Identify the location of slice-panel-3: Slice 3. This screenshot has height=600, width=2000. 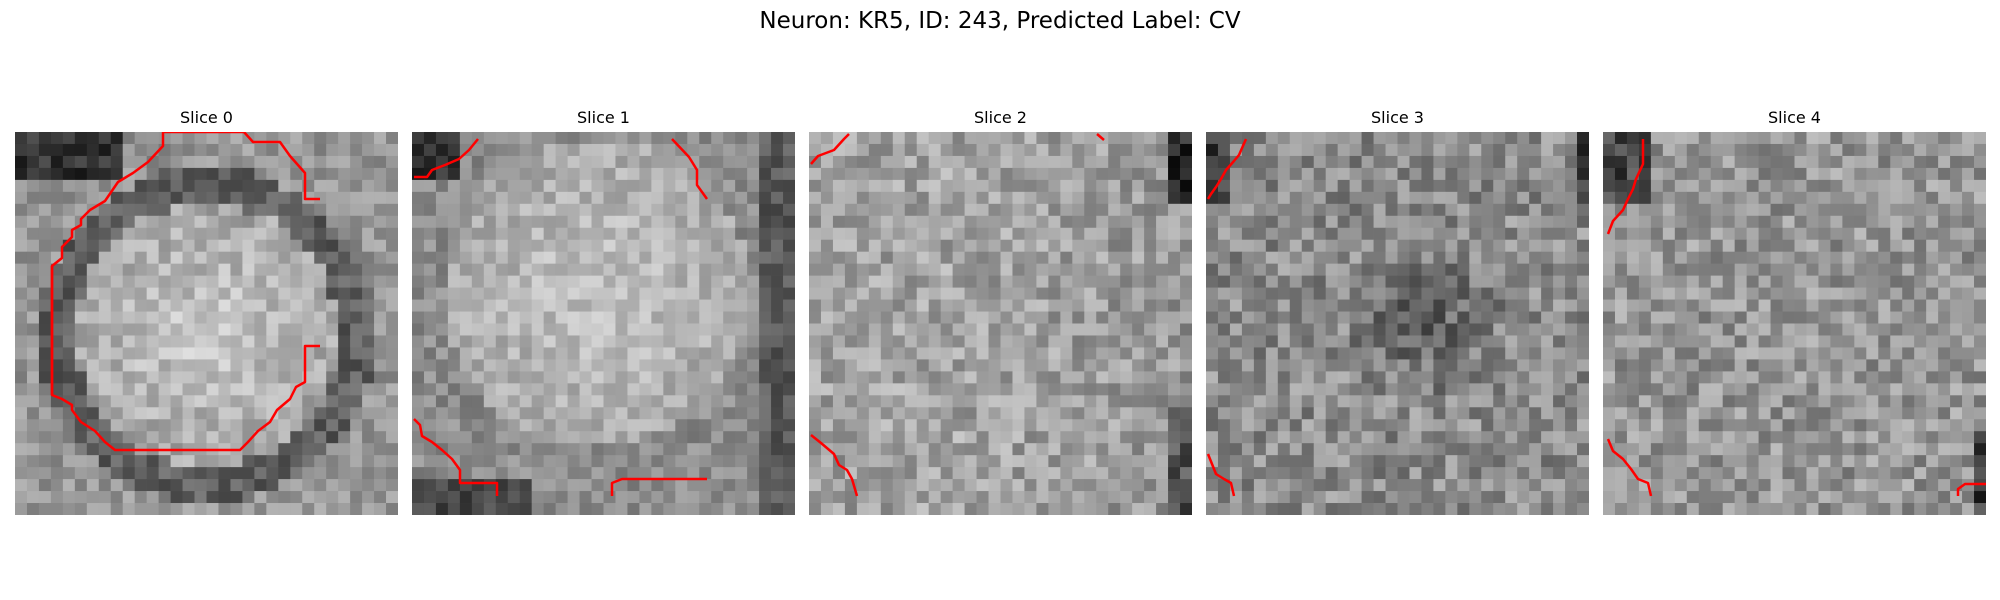
(1397, 311).